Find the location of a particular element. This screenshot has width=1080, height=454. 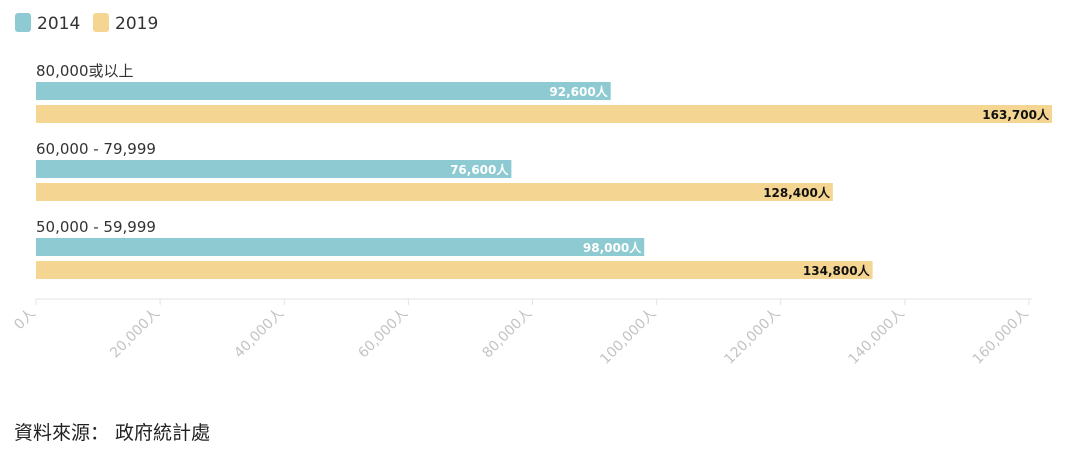

data-label-2014: 92,600人 is located at coordinates (578, 91).